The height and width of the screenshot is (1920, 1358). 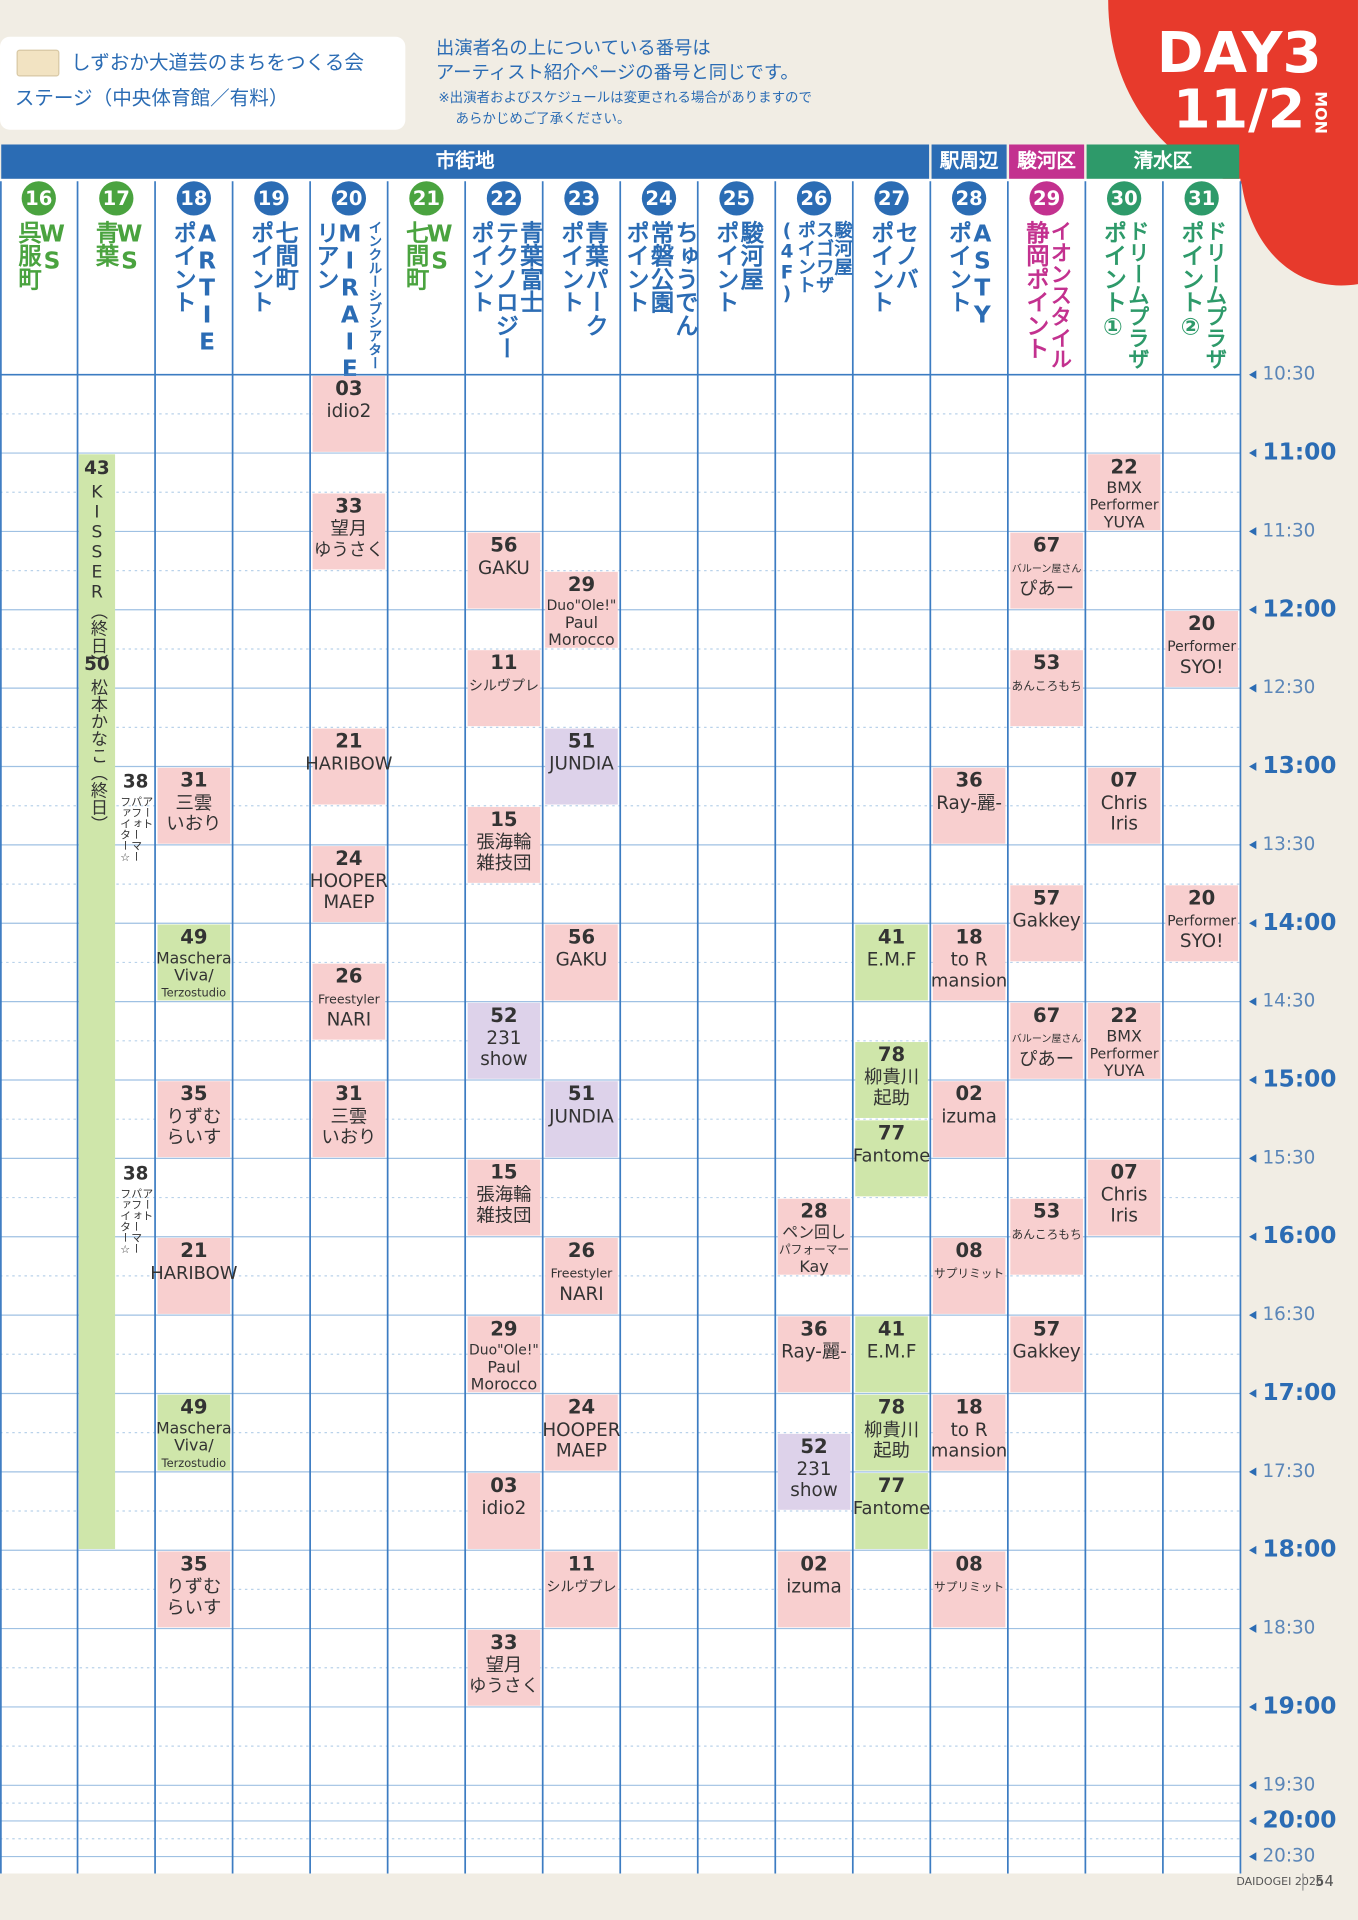 I want to click on venue-number: 31, so click(x=1201, y=198).